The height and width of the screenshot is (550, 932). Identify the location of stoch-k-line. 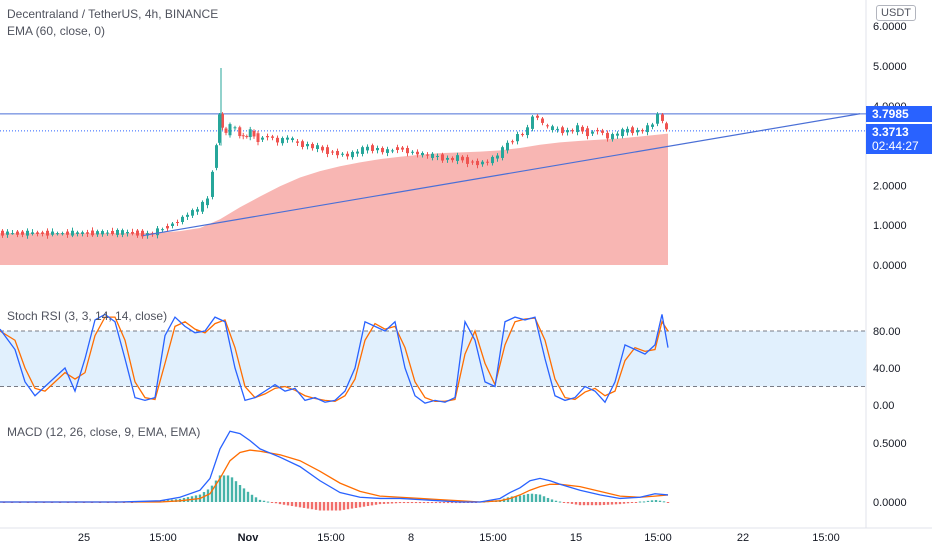
(334, 358).